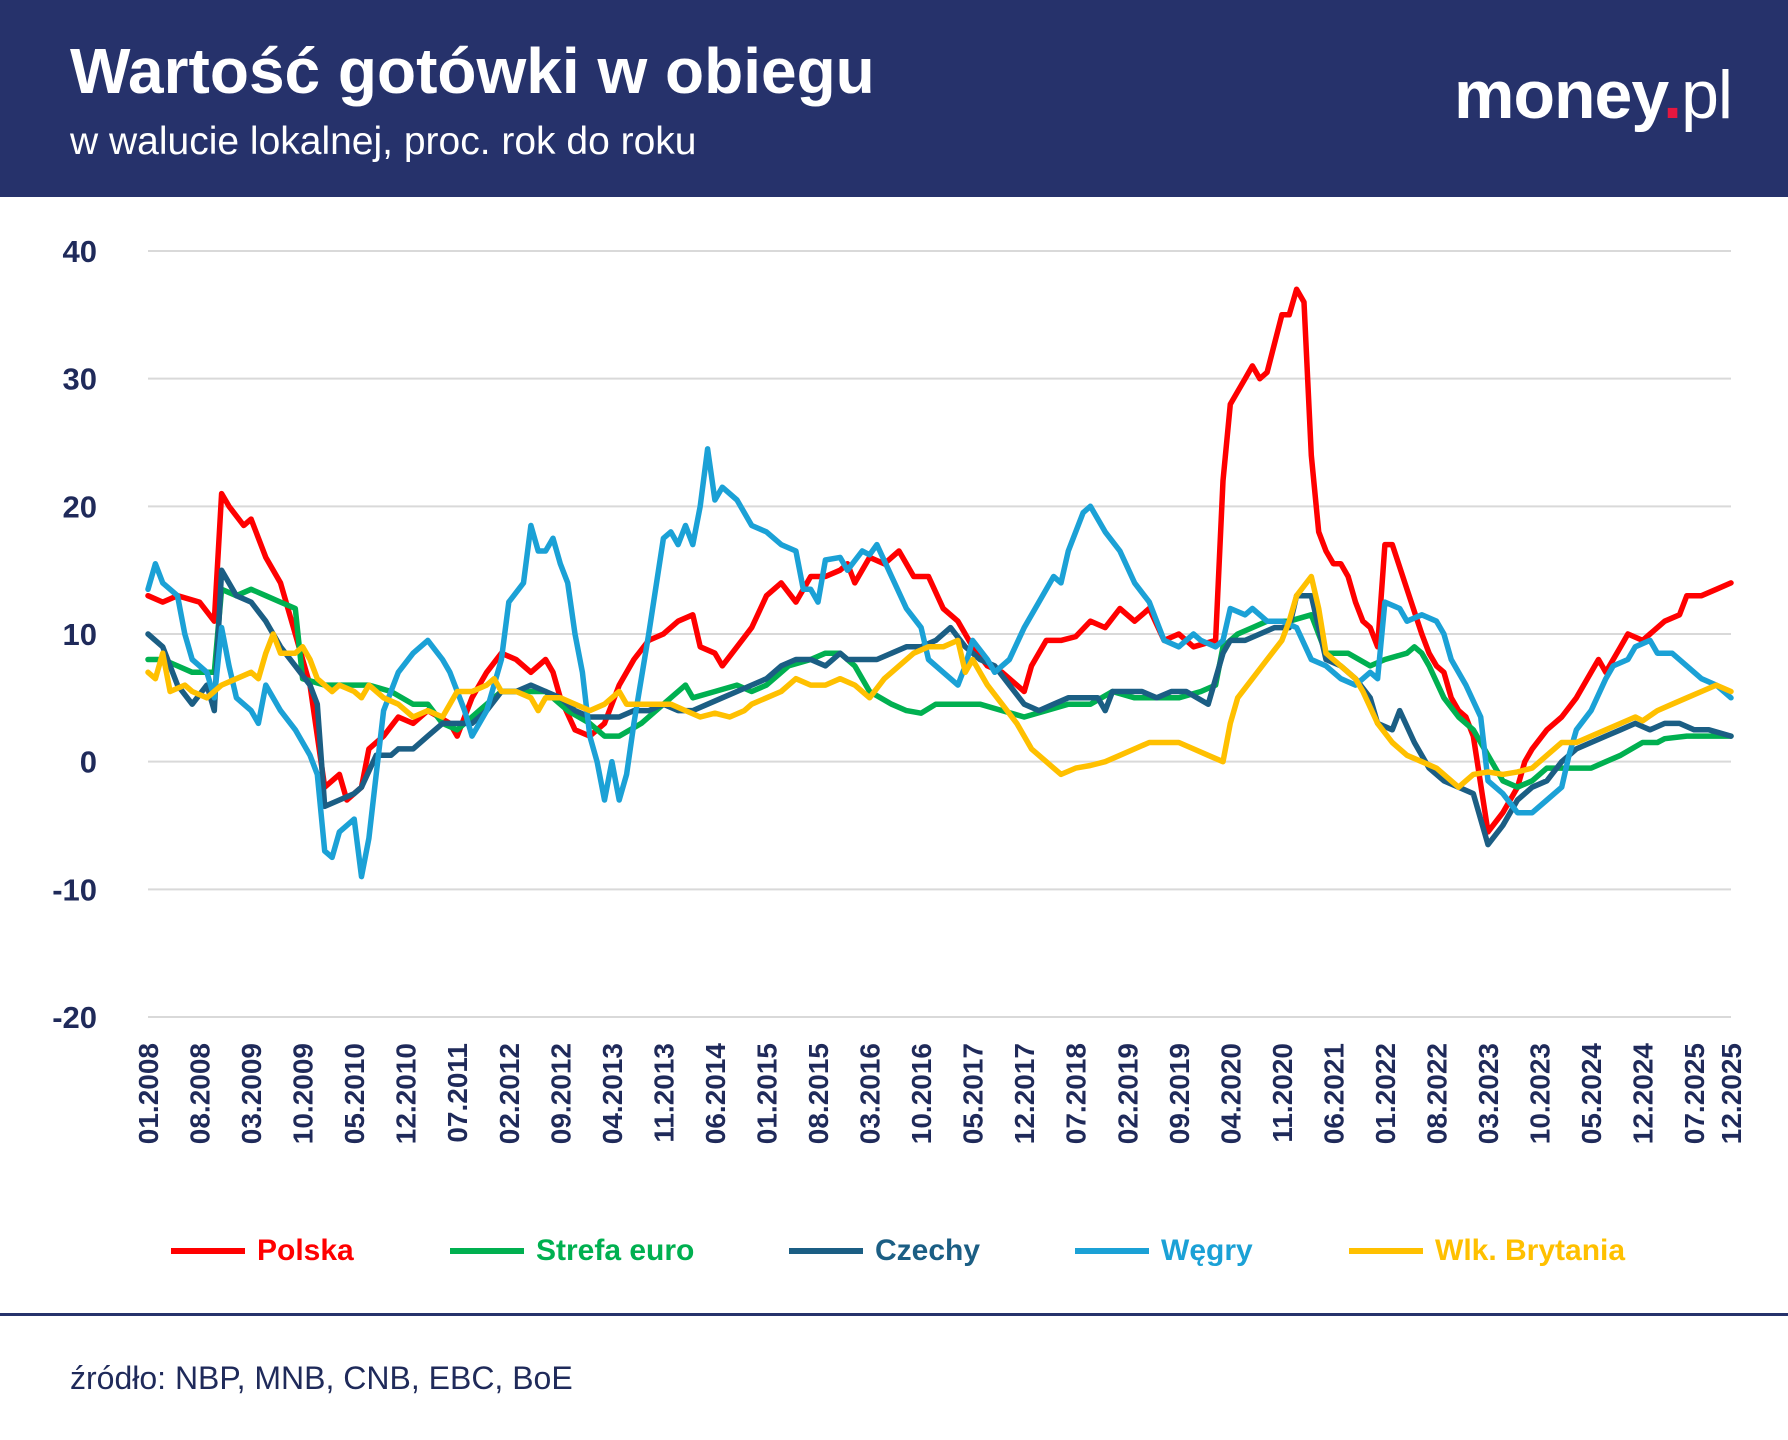 The width and height of the screenshot is (1788, 1440). What do you see at coordinates (74, 1017) in the screenshot?
I see `y-tick-label: -20` at bounding box center [74, 1017].